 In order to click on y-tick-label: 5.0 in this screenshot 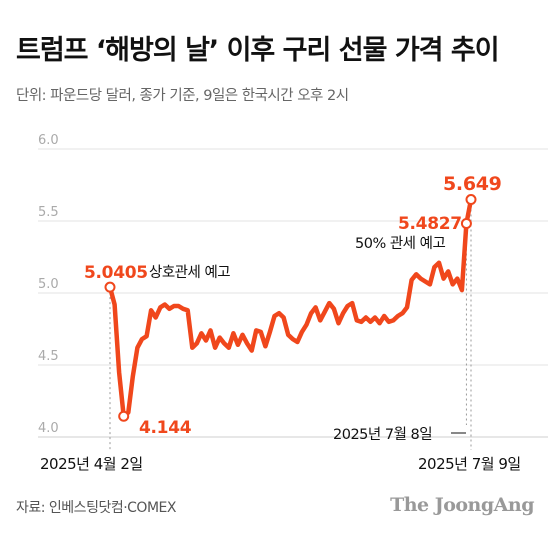, I will do `click(48, 284)`.